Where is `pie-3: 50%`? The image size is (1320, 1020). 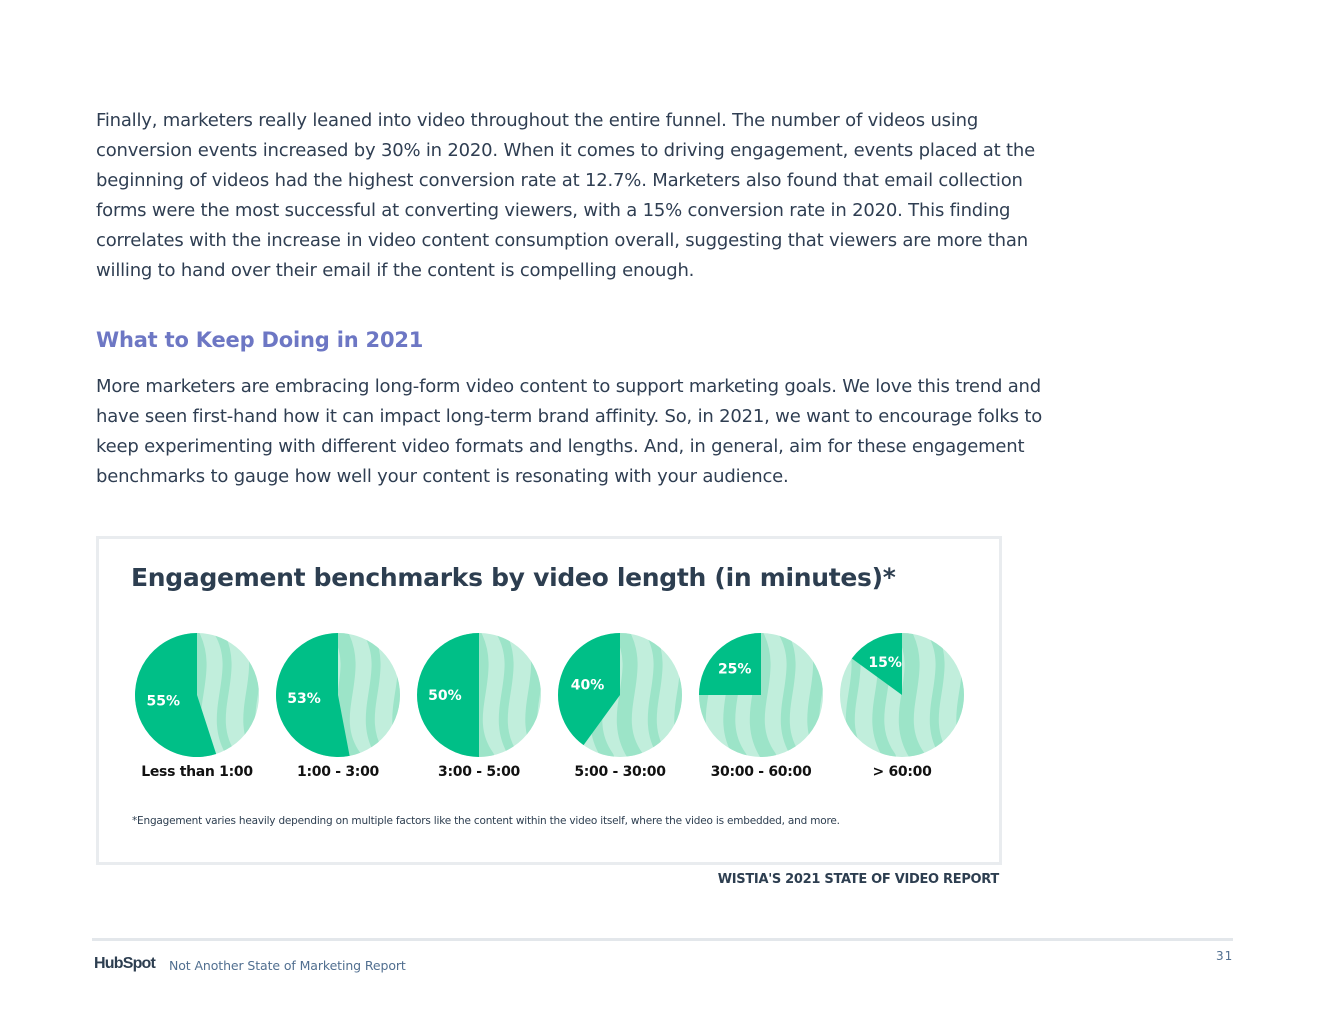 pie-3: 50% is located at coordinates (479, 695).